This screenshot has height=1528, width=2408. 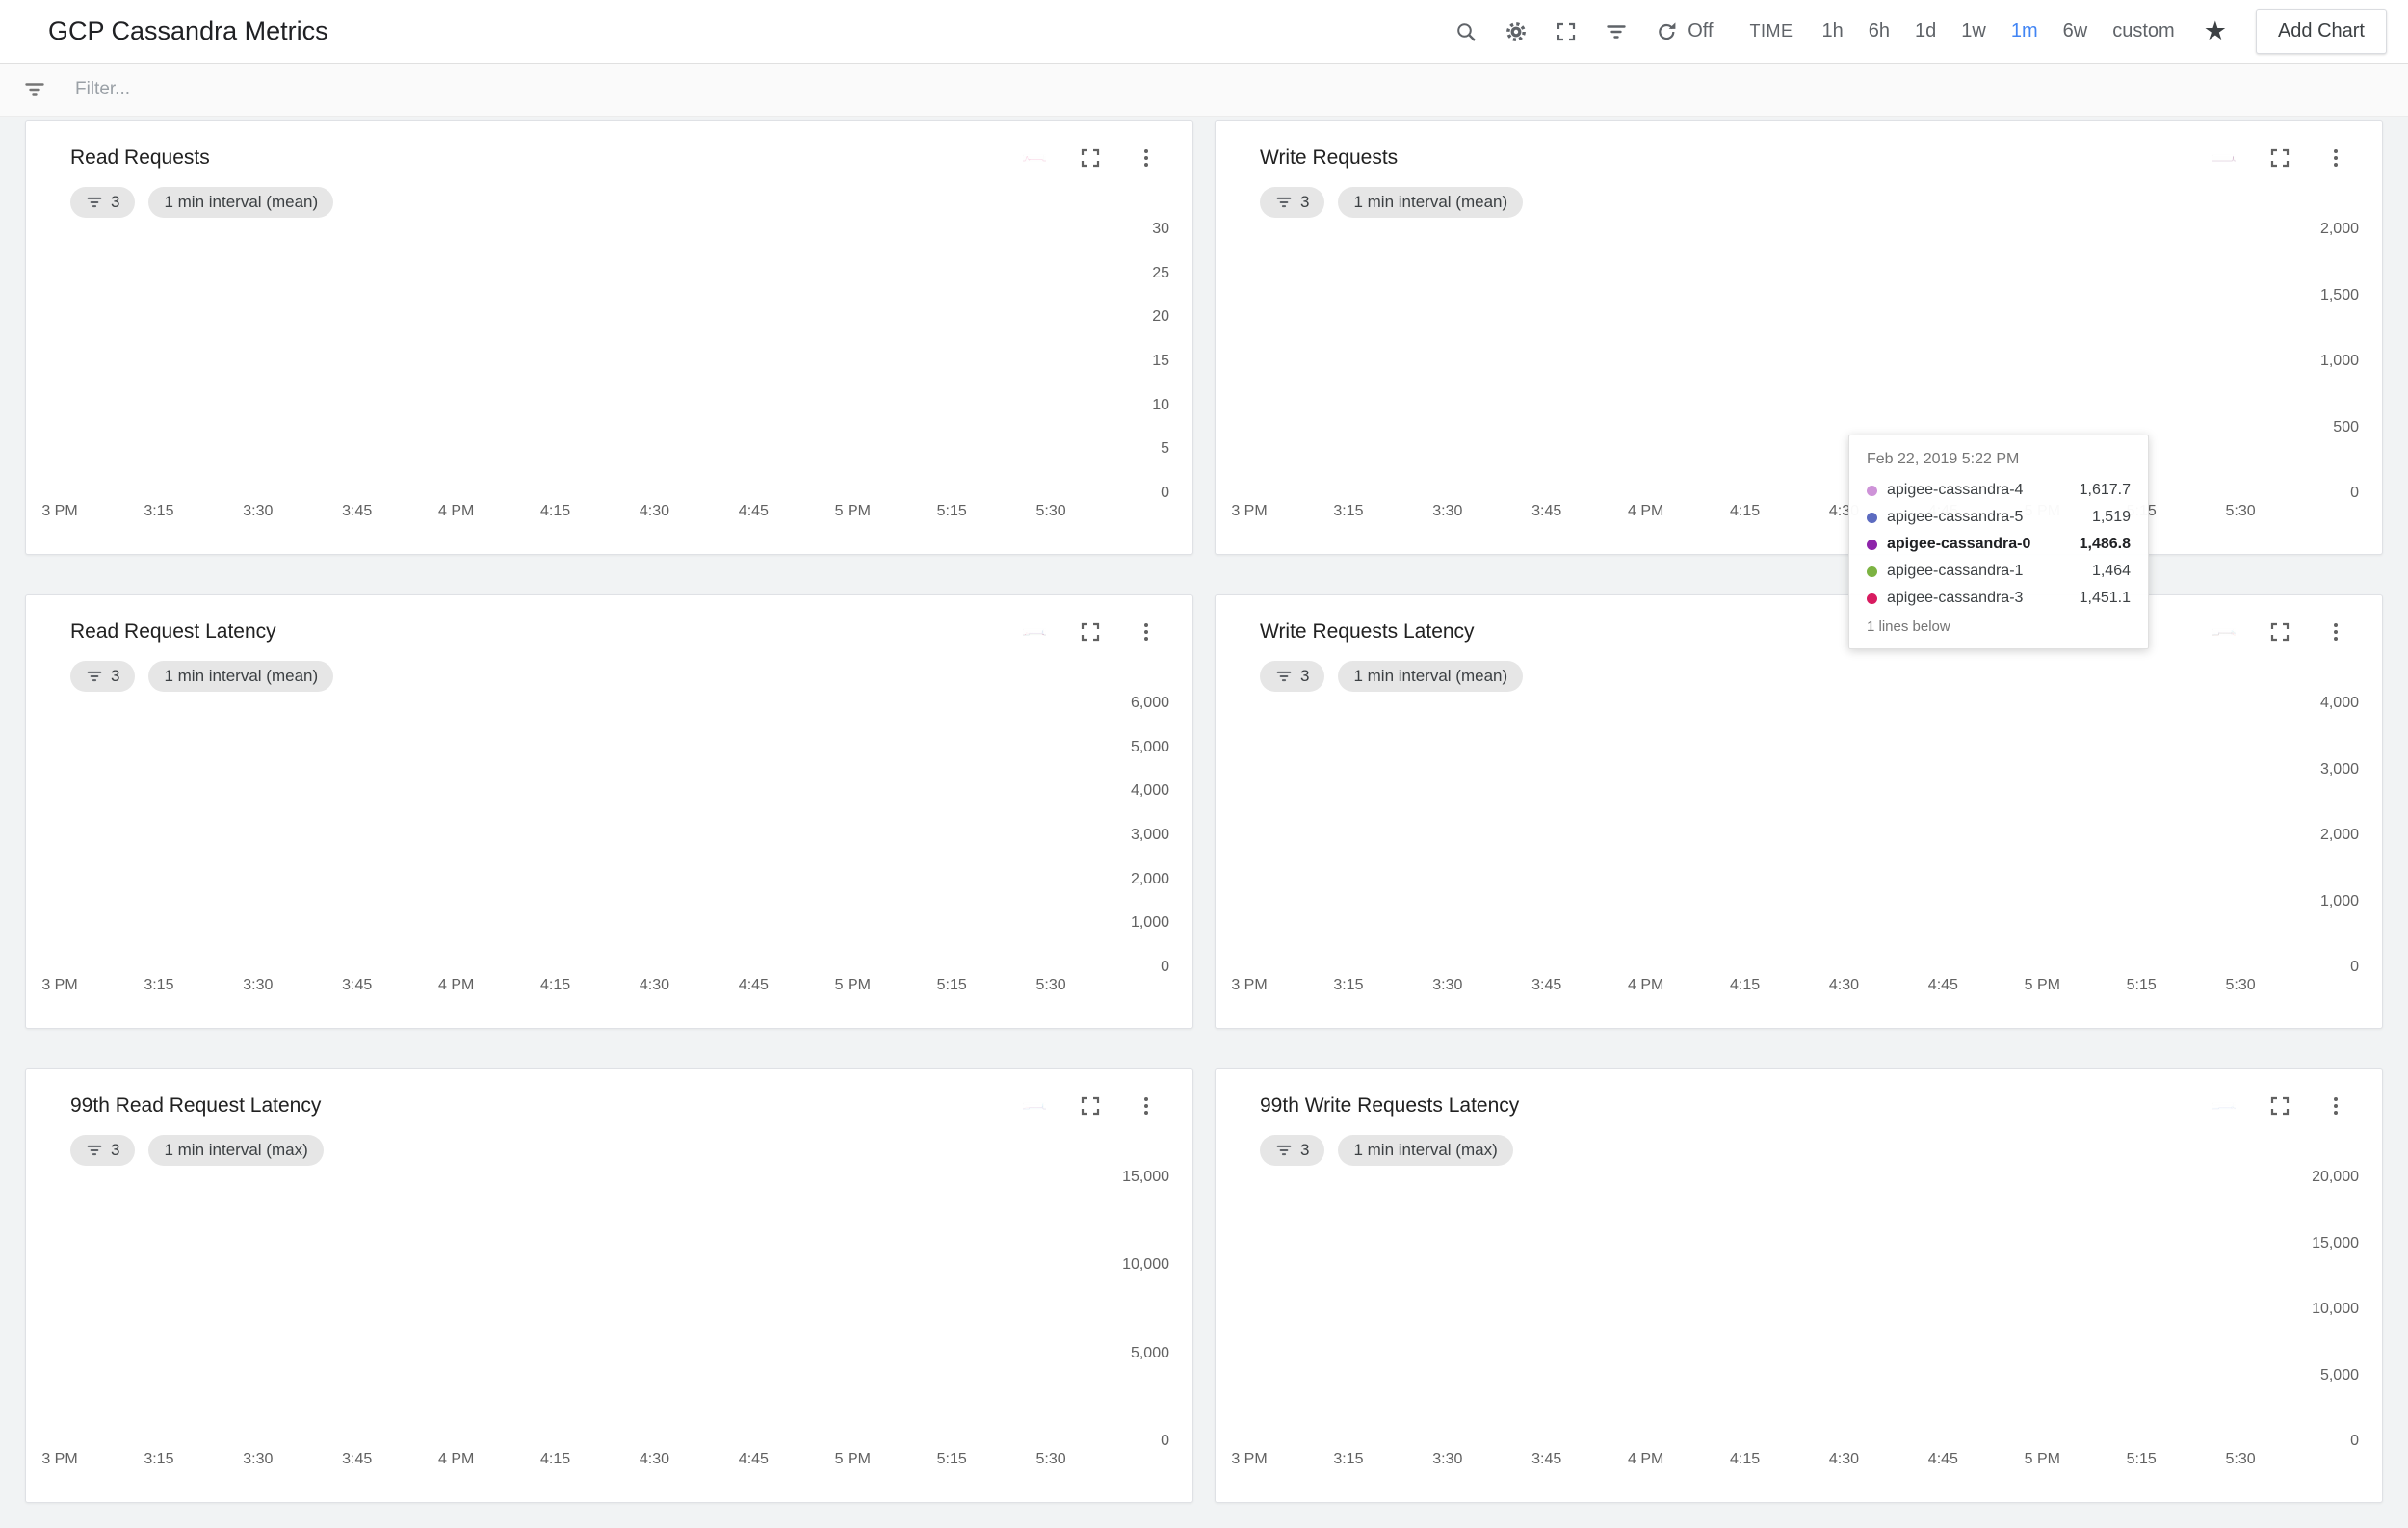 What do you see at coordinates (1833, 31) in the screenshot?
I see `time-range-1h: 1h` at bounding box center [1833, 31].